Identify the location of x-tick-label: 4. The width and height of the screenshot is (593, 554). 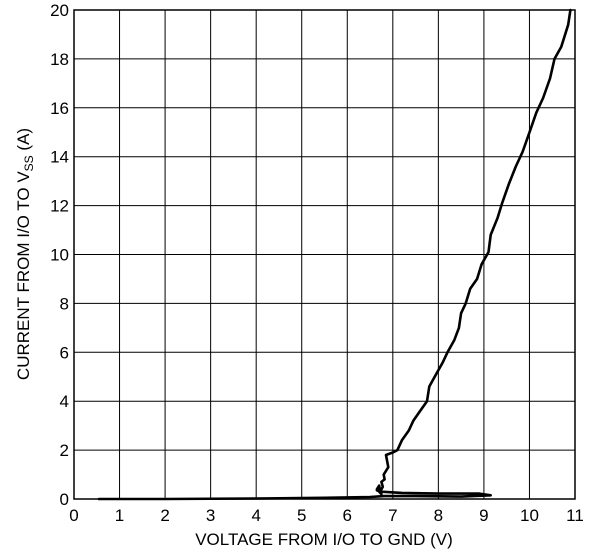
(255, 515).